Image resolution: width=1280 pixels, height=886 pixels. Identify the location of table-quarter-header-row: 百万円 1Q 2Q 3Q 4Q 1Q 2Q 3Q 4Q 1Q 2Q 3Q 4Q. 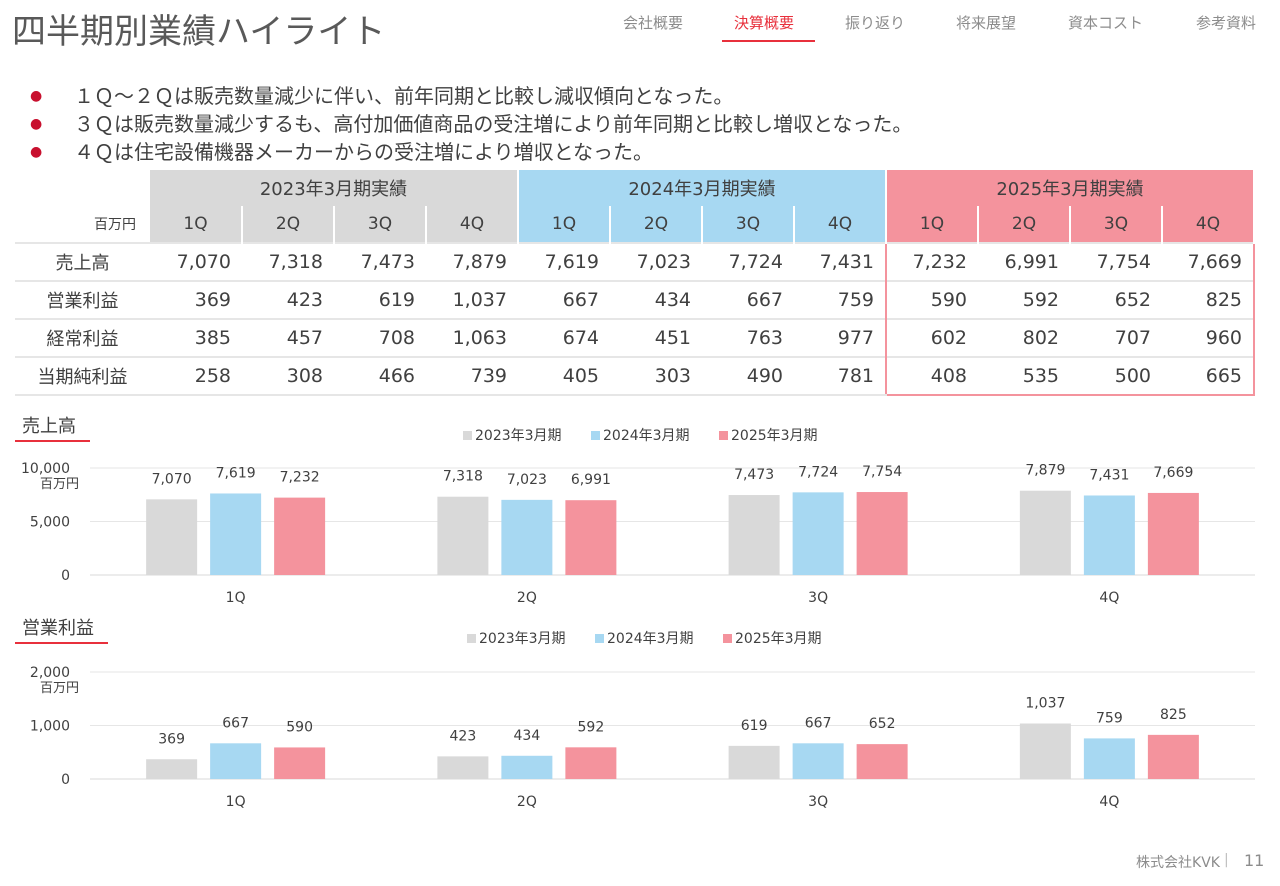
(635, 224).